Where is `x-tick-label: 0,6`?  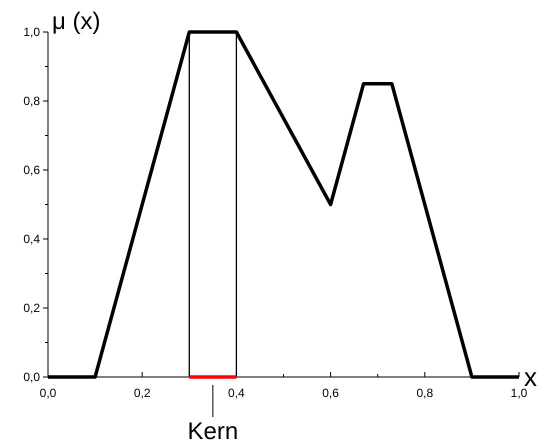 x-tick-label: 0,6 is located at coordinates (331, 393).